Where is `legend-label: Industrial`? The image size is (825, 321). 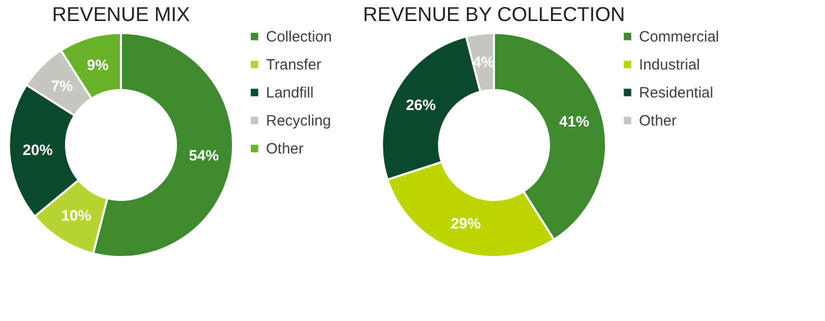 legend-label: Industrial is located at coordinates (669, 65).